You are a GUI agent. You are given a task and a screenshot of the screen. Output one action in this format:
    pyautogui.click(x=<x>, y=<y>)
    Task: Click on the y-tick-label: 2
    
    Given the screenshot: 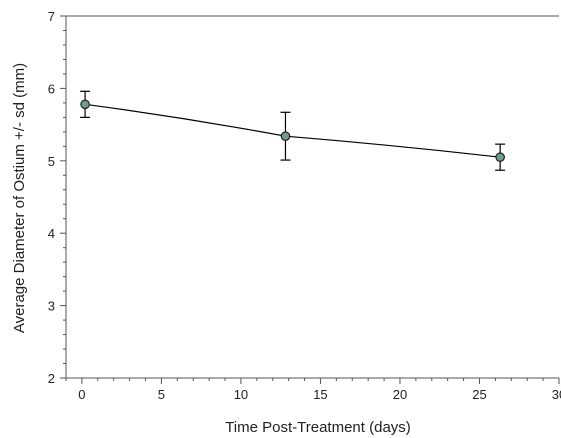 What is the action you would take?
    pyautogui.click(x=51, y=378)
    